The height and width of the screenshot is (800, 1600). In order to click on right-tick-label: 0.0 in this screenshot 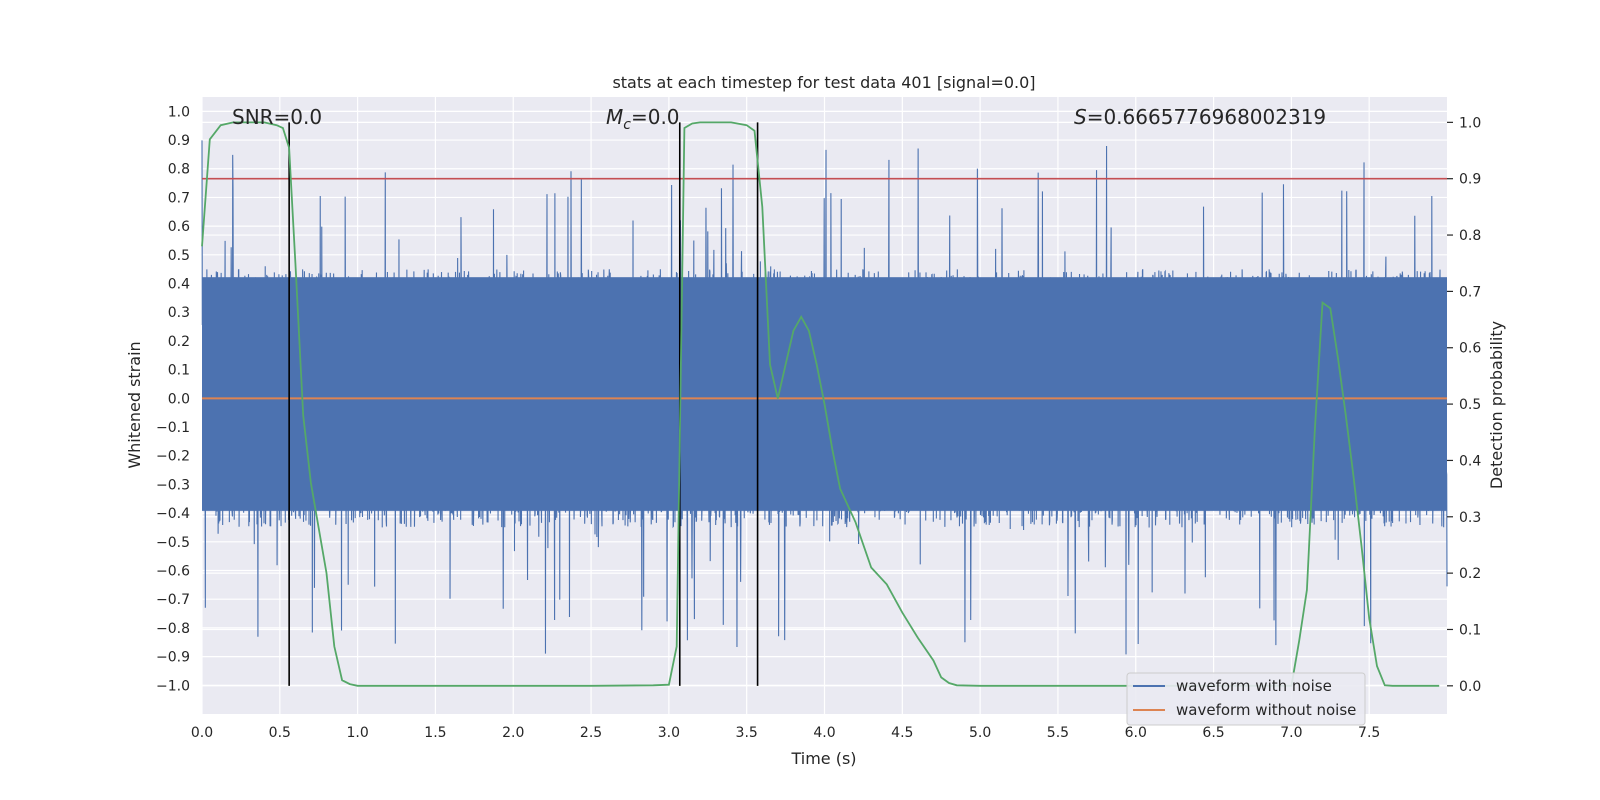, I will do `click(1470, 687)`.